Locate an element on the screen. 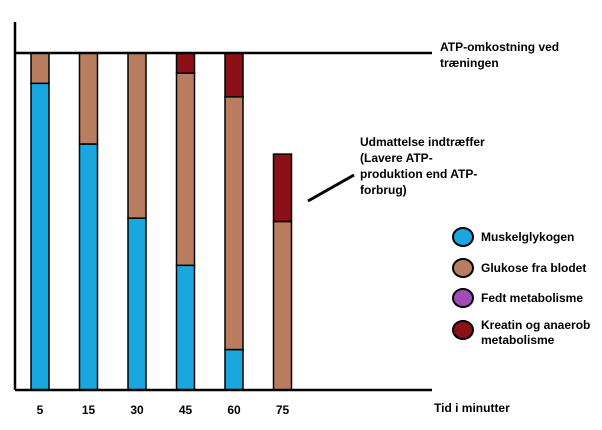 This screenshot has height=430, width=602. bar-segment-75-glukose-fra-blodet is located at coordinates (282, 305).